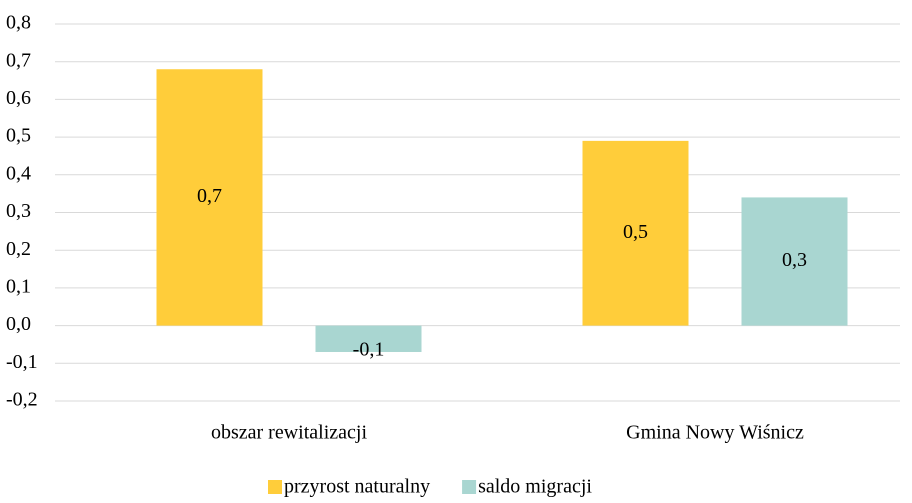 The image size is (912, 503). Describe the element at coordinates (22, 362) in the screenshot. I see `y-tick-label: -0,1` at that location.